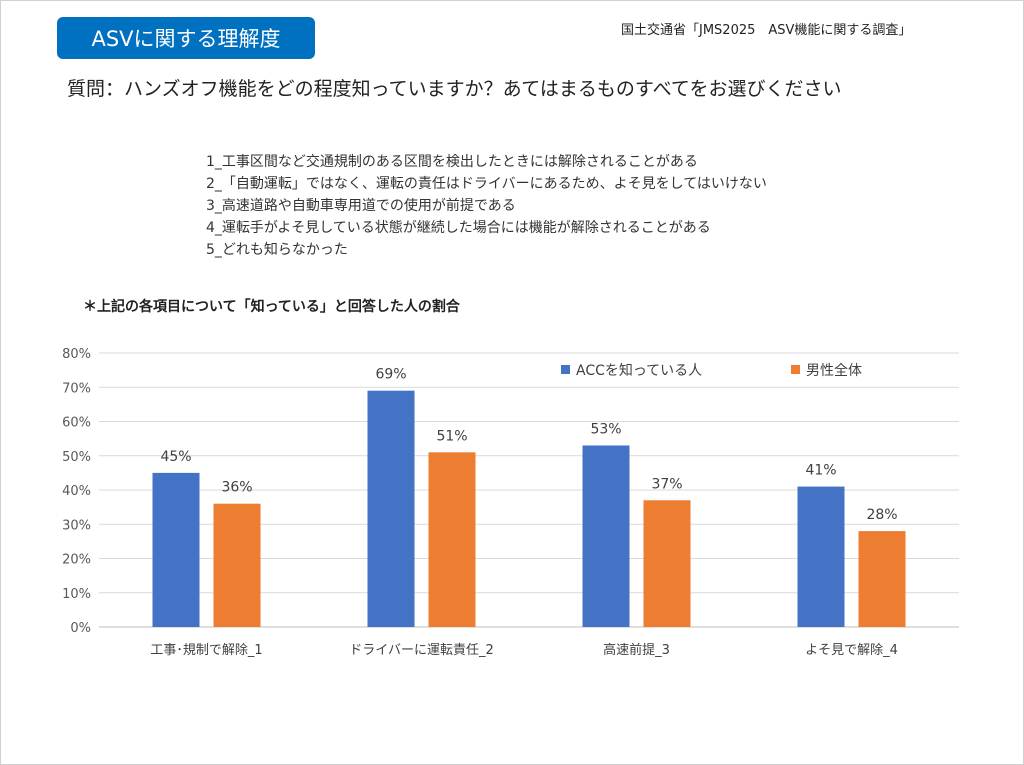 The height and width of the screenshot is (765, 1024). What do you see at coordinates (76, 491) in the screenshot?
I see `y-tick-label: 40%` at bounding box center [76, 491].